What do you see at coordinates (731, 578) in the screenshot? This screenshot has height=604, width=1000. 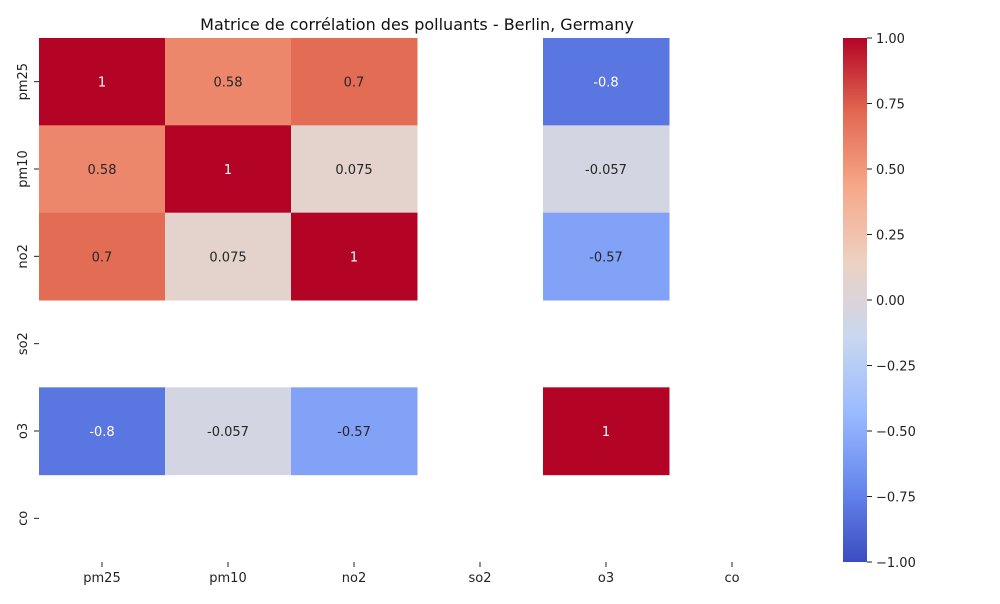 I see `x-tick-label-co: co` at bounding box center [731, 578].